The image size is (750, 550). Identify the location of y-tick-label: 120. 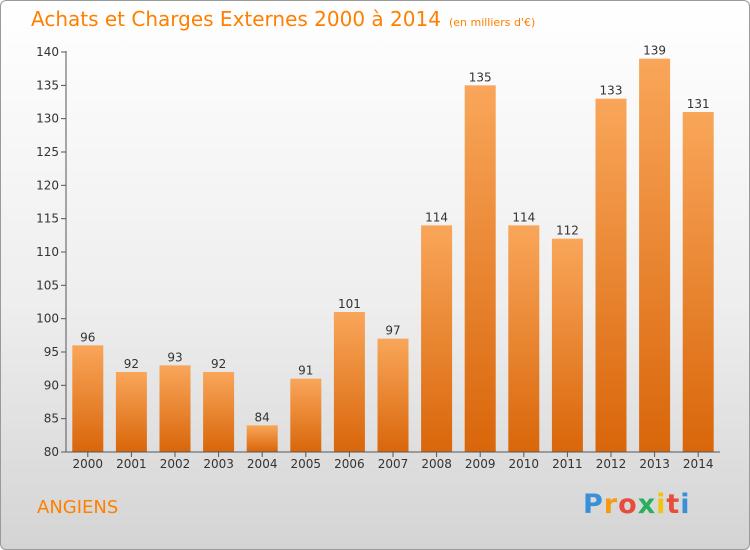
(47, 185).